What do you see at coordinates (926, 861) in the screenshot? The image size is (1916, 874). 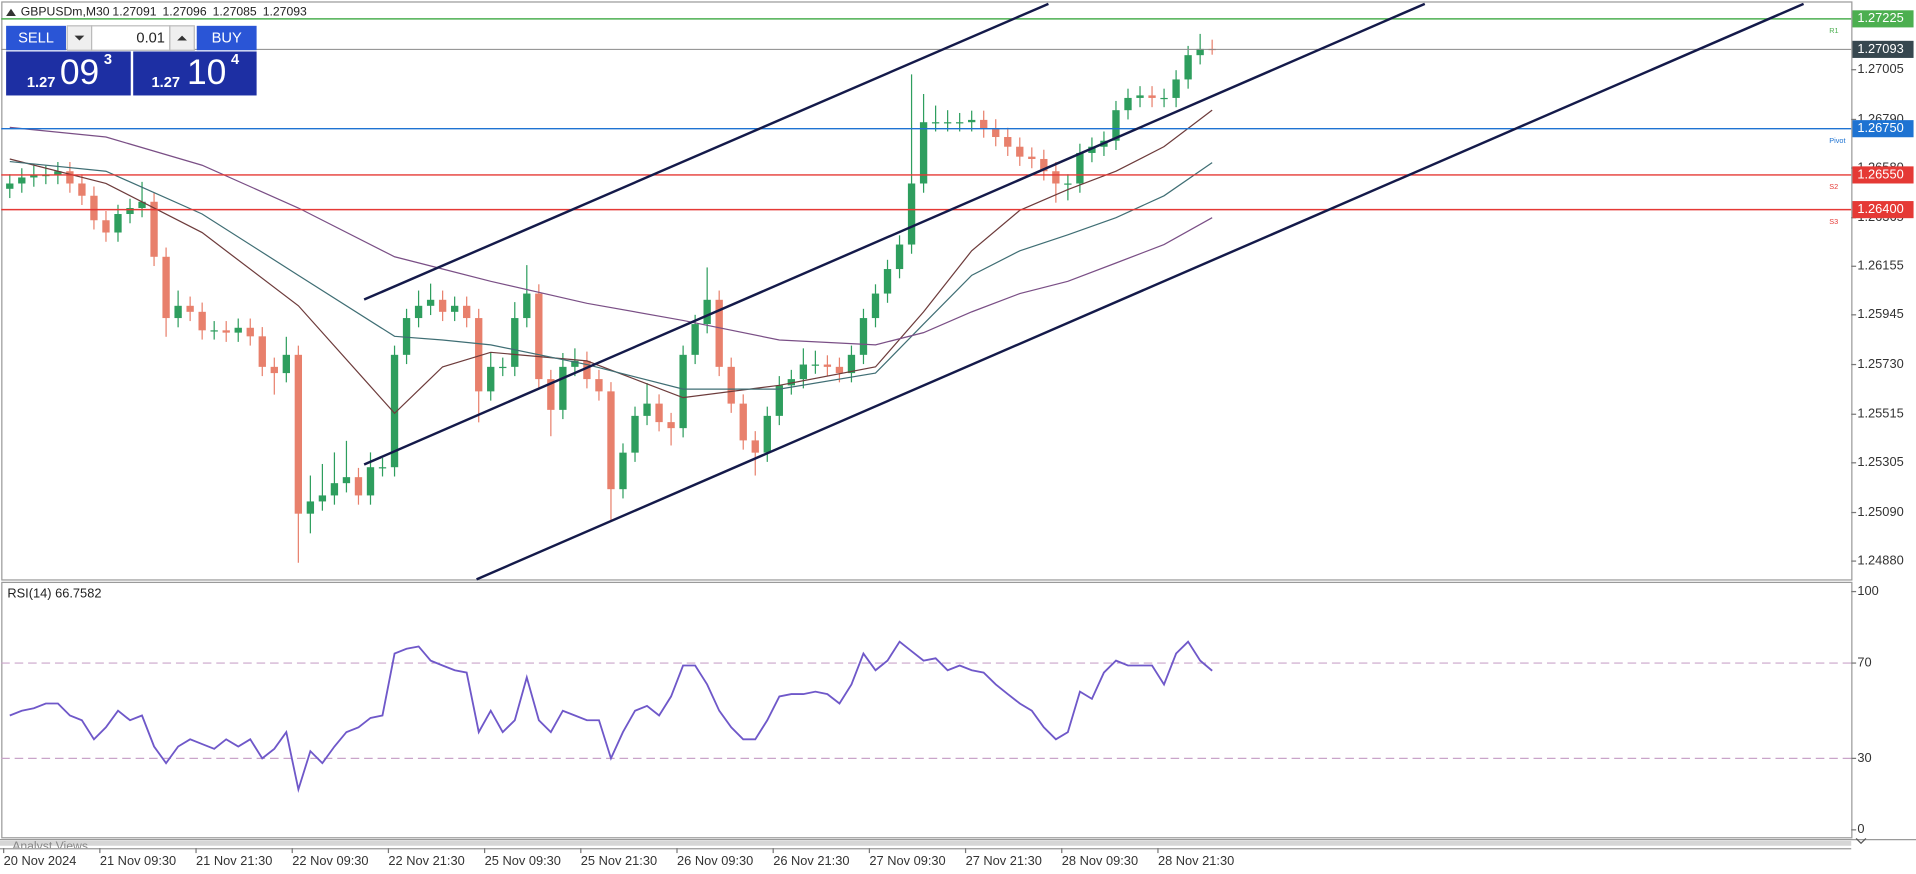 I see `time-axis-strip` at bounding box center [926, 861].